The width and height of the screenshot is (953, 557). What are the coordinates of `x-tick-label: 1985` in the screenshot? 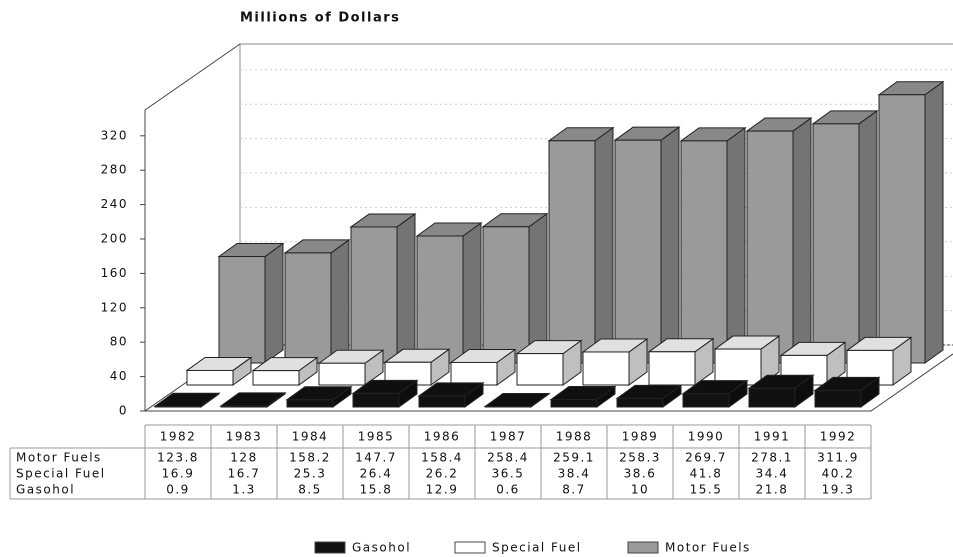 It's located at (376, 437).